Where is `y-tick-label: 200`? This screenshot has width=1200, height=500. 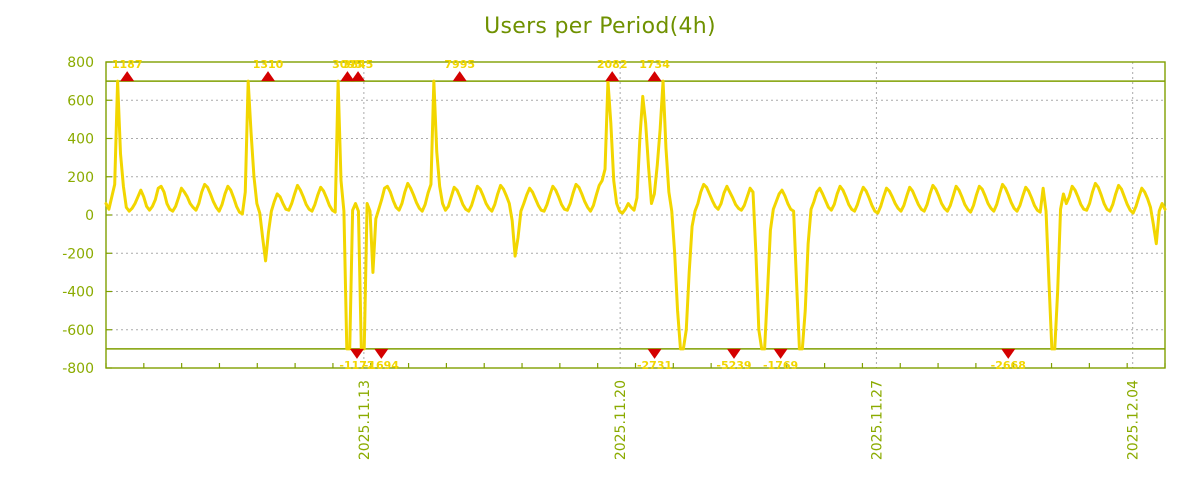 y-tick-label: 200 is located at coordinates (80, 178).